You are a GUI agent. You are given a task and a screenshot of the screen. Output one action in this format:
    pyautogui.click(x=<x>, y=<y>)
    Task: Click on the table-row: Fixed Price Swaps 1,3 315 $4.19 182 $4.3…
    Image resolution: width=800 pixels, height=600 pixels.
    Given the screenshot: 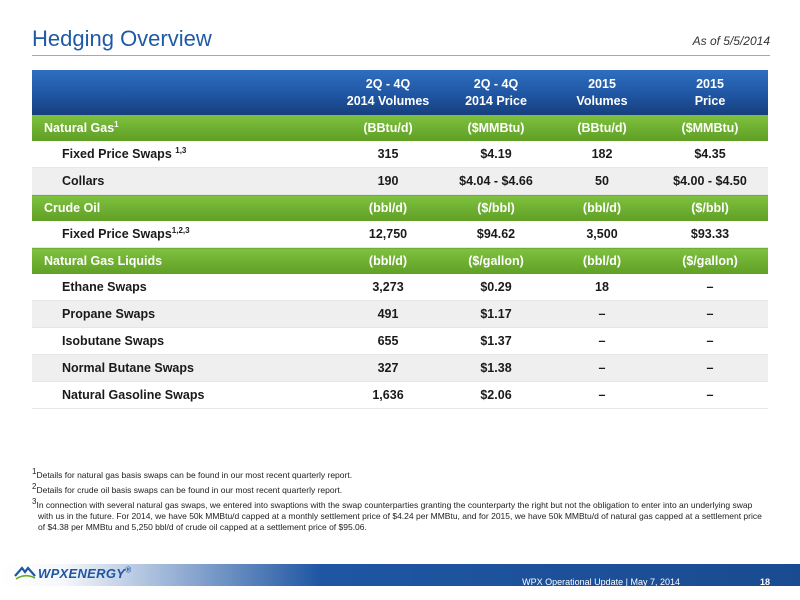 What is the action you would take?
    pyautogui.click(x=400, y=154)
    